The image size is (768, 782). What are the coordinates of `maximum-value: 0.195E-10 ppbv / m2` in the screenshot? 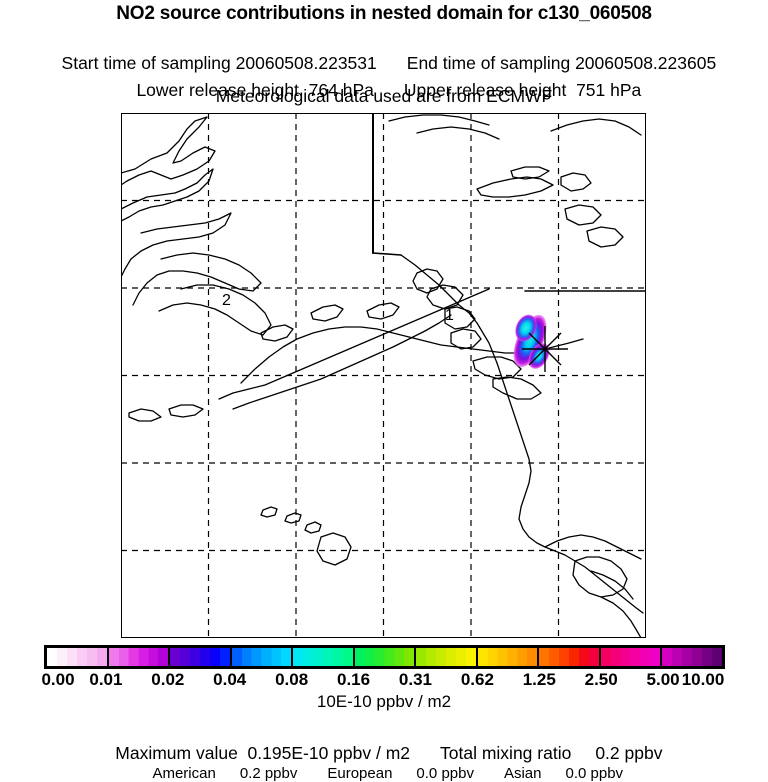 It's located at (329, 753).